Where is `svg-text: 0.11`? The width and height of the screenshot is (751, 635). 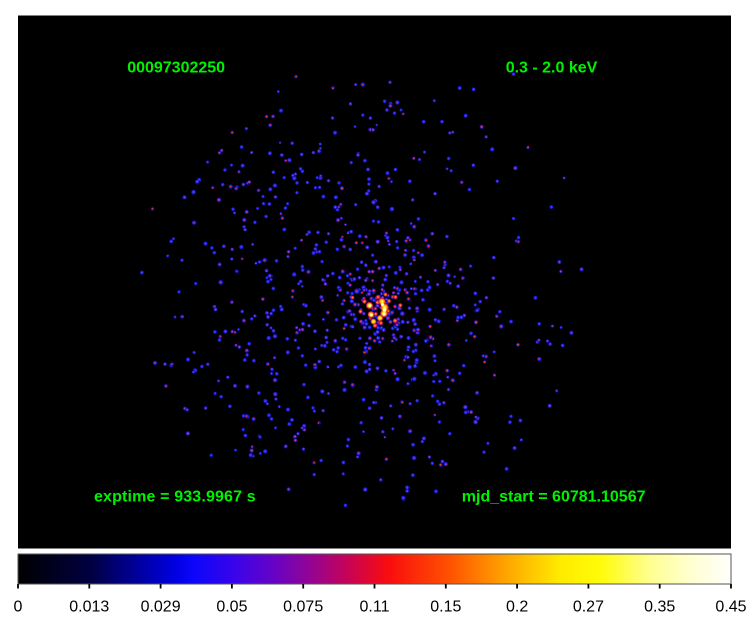
svg-text: 0.11 is located at coordinates (375, 607).